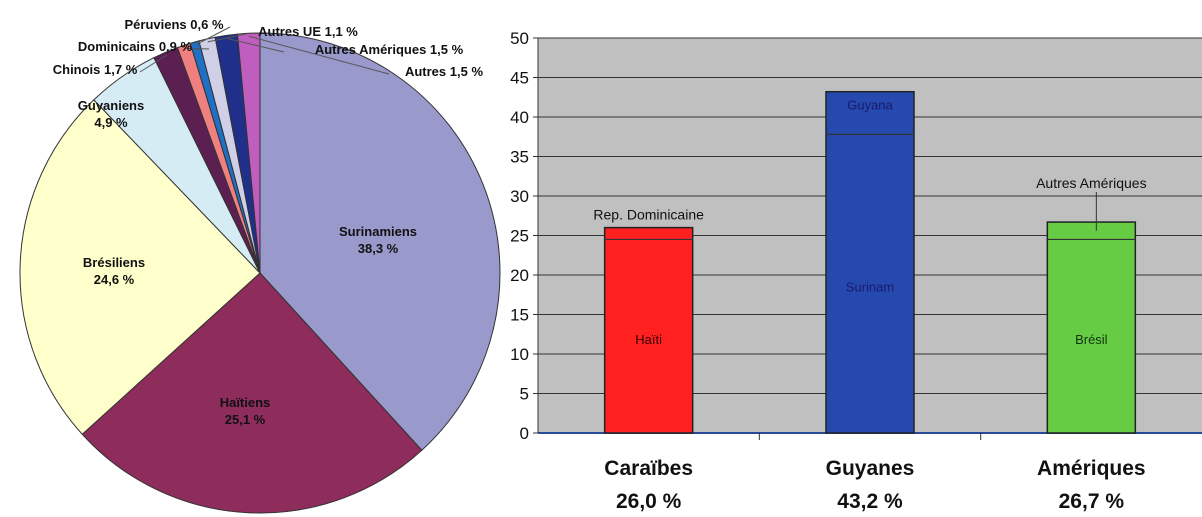 The width and height of the screenshot is (1202, 517). Describe the element at coordinates (870, 468) in the screenshot. I see `category-label-guyanes: Guyanes` at that location.